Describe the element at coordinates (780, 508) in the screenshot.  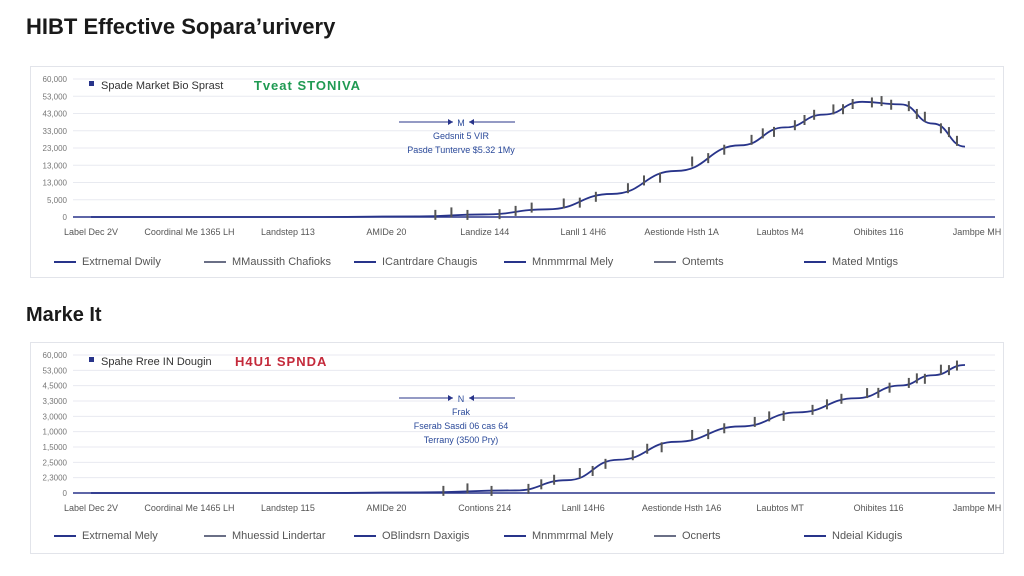
I see `x-tick-label: Laubtos MT` at that location.